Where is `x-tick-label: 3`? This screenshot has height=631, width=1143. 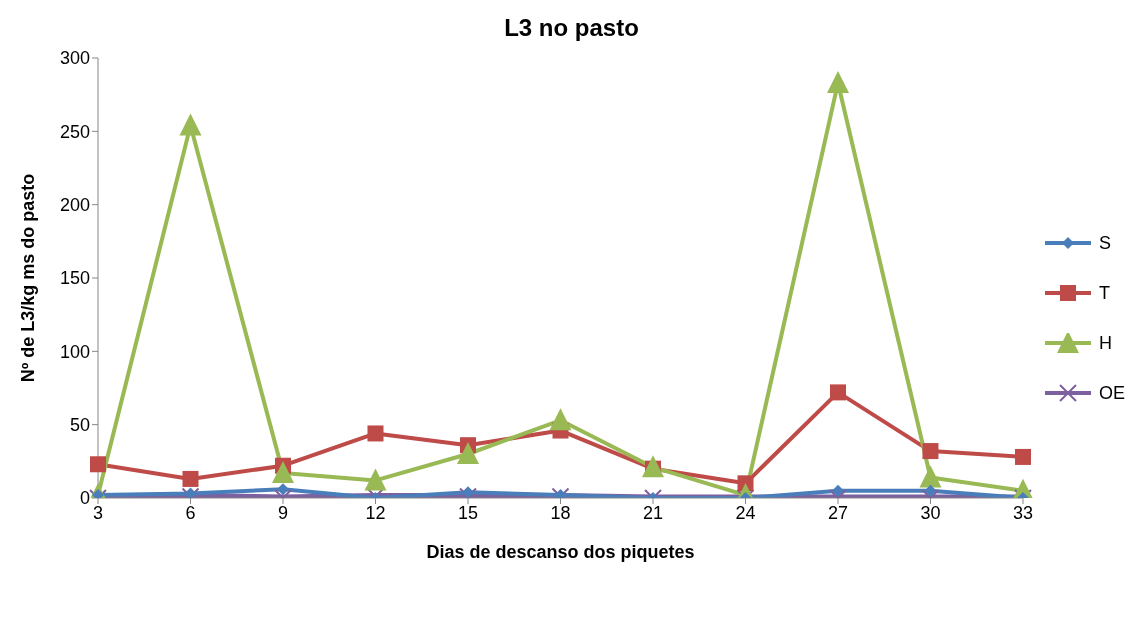
x-tick-label: 3 is located at coordinates (98, 512).